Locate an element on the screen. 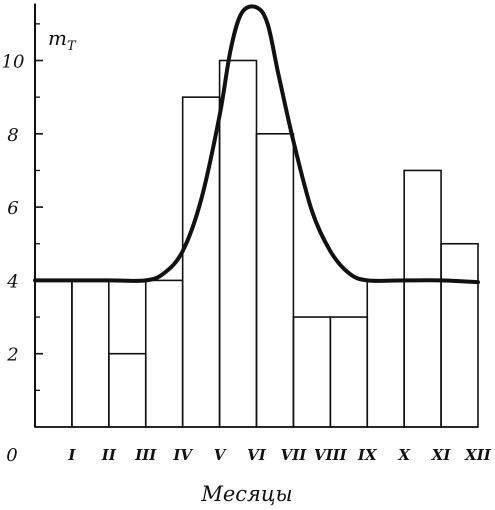  bar-ii is located at coordinates (90, 353).